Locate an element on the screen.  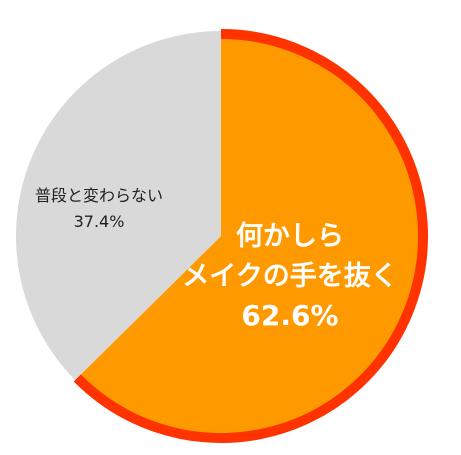
pie-slice-2-label-line-1: 普段と変わらない is located at coordinates (99, 195).